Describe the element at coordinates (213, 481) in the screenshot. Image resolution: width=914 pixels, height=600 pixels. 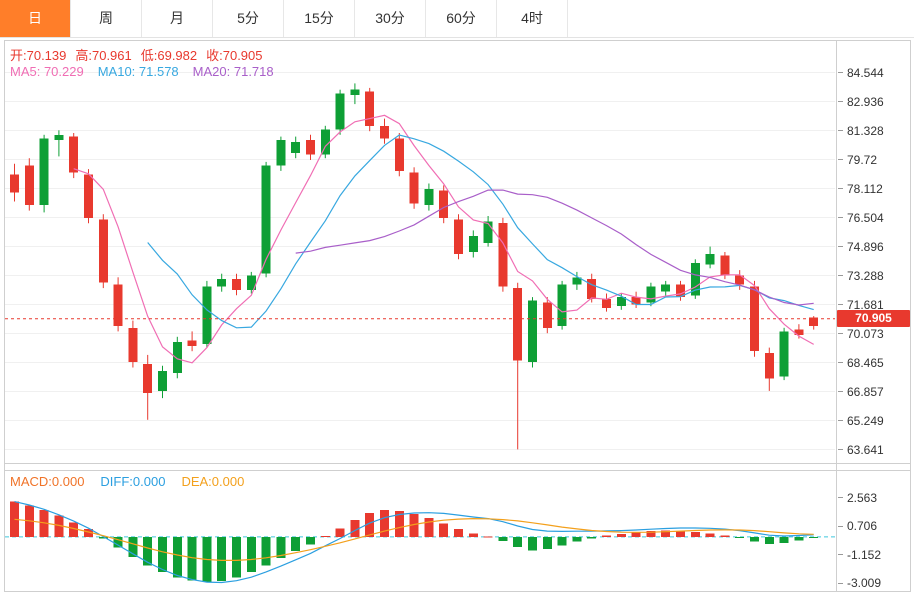
I see `dea-value: DEA:0.000` at that location.